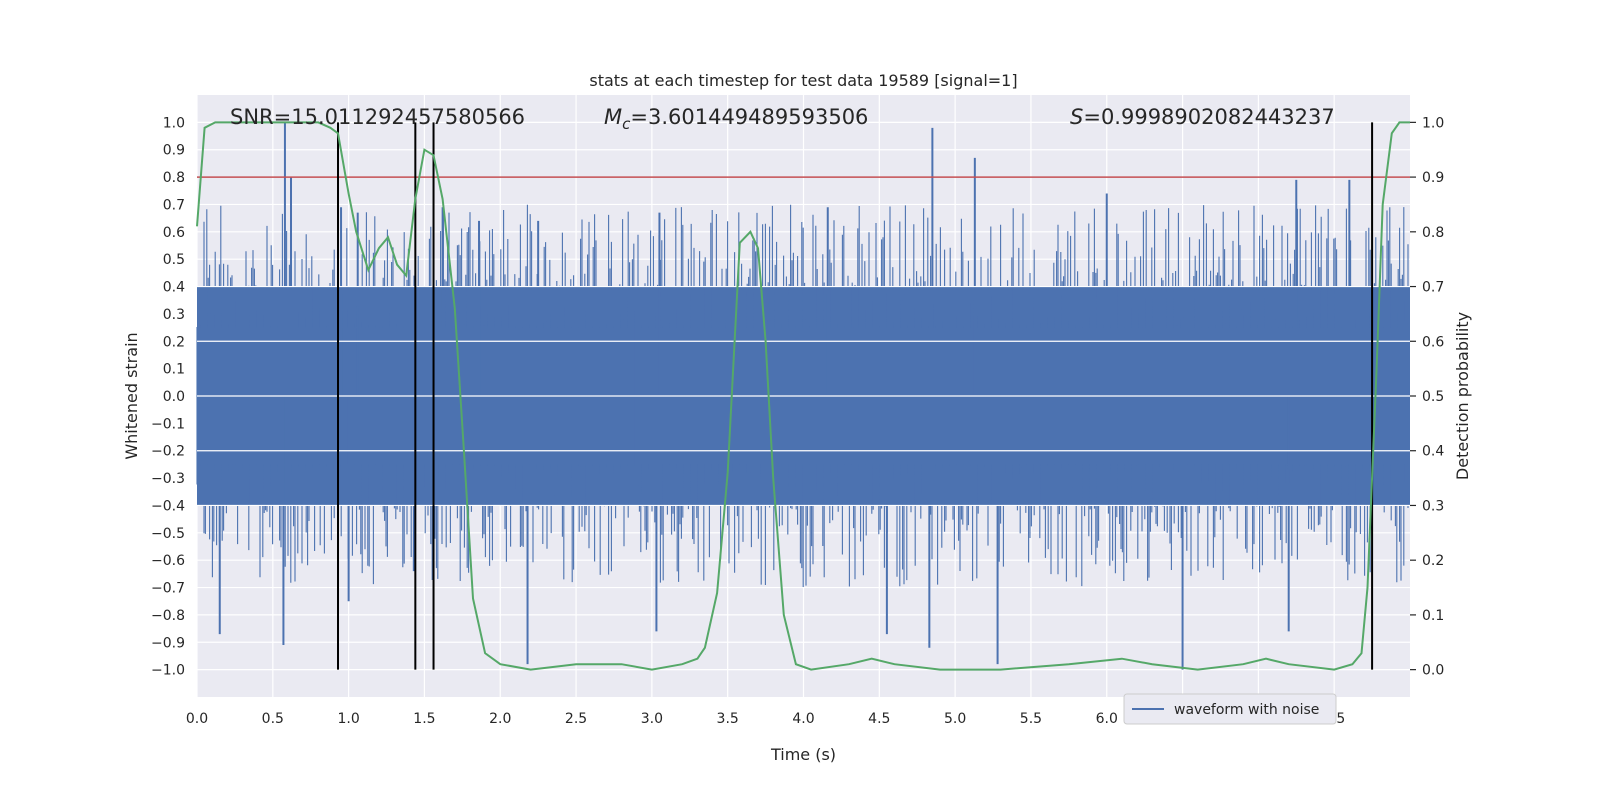  What do you see at coordinates (168, 561) in the screenshot?
I see `y-tick-label: −0.6` at bounding box center [168, 561].